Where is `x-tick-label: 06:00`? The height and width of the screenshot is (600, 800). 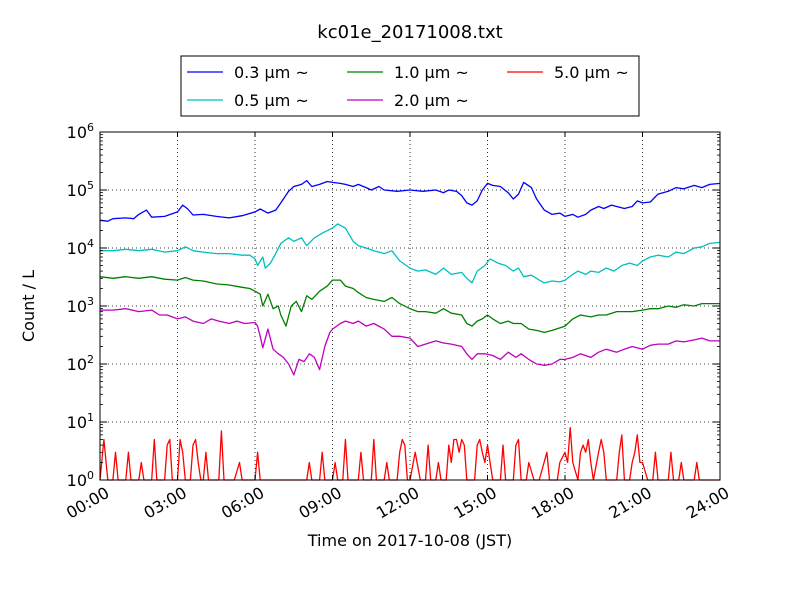
x-tick-label: 06:00 is located at coordinates (242, 503).